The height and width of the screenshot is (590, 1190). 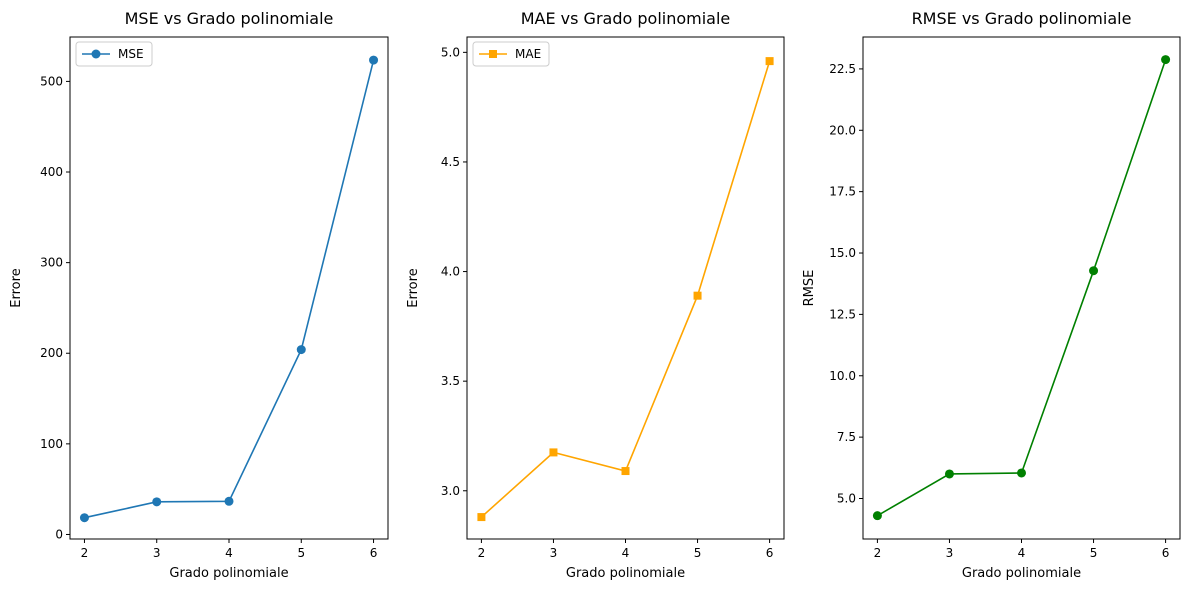 I want to click on mse-y-tick-label: 300, so click(x=51, y=263).